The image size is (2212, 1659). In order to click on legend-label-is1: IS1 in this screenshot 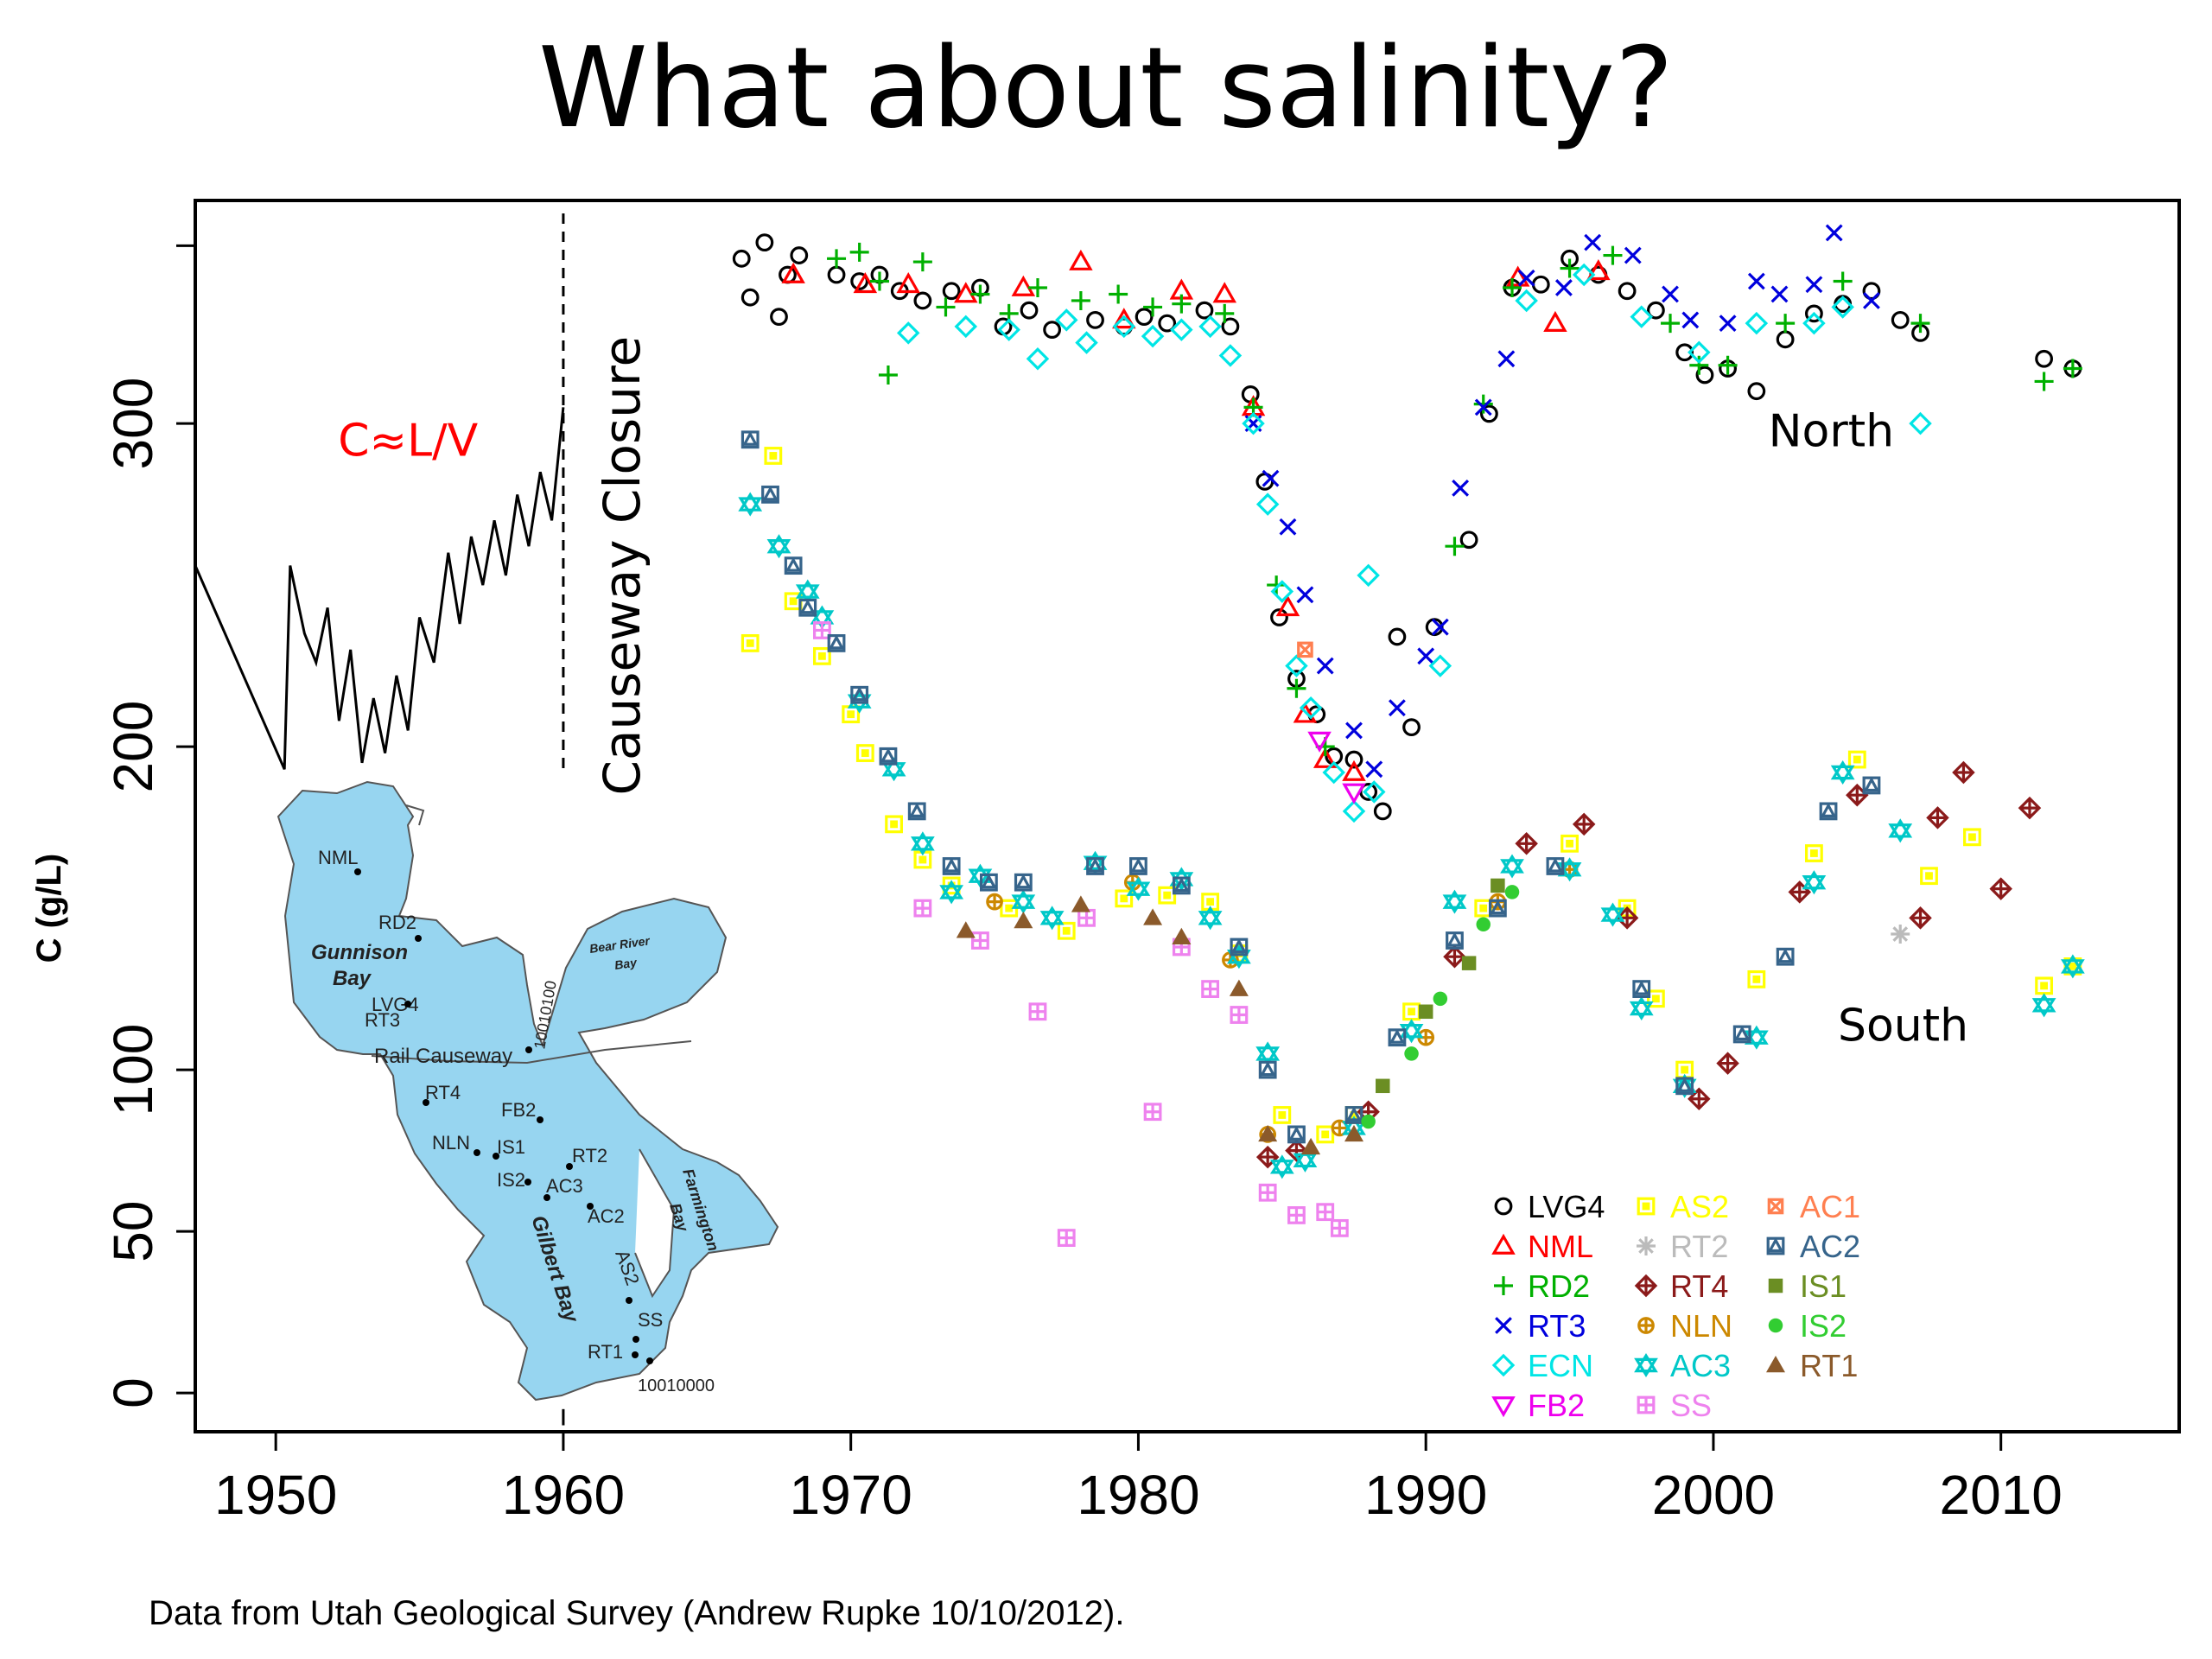, I will do `click(1823, 1286)`.